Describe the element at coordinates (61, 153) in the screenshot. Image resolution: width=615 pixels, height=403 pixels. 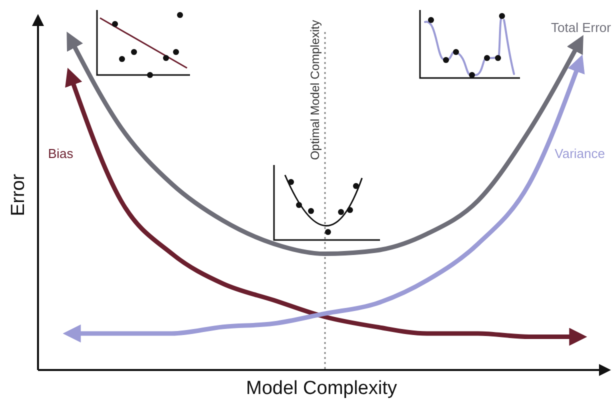
I see `series-label: Bias` at that location.